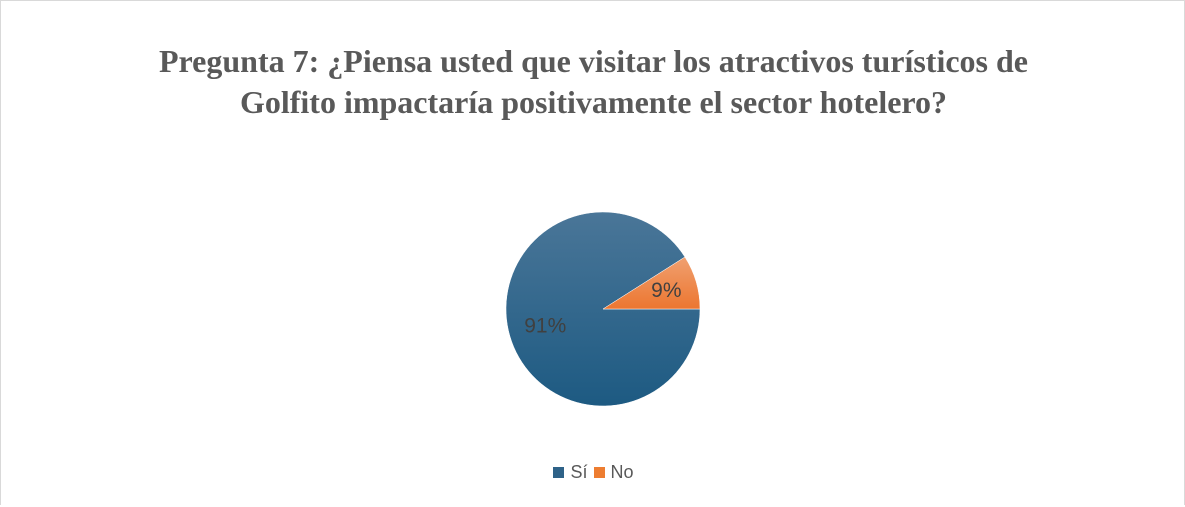 This screenshot has height=507, width=1185. Describe the element at coordinates (622, 472) in the screenshot. I see `legend-label-no: No` at that location.